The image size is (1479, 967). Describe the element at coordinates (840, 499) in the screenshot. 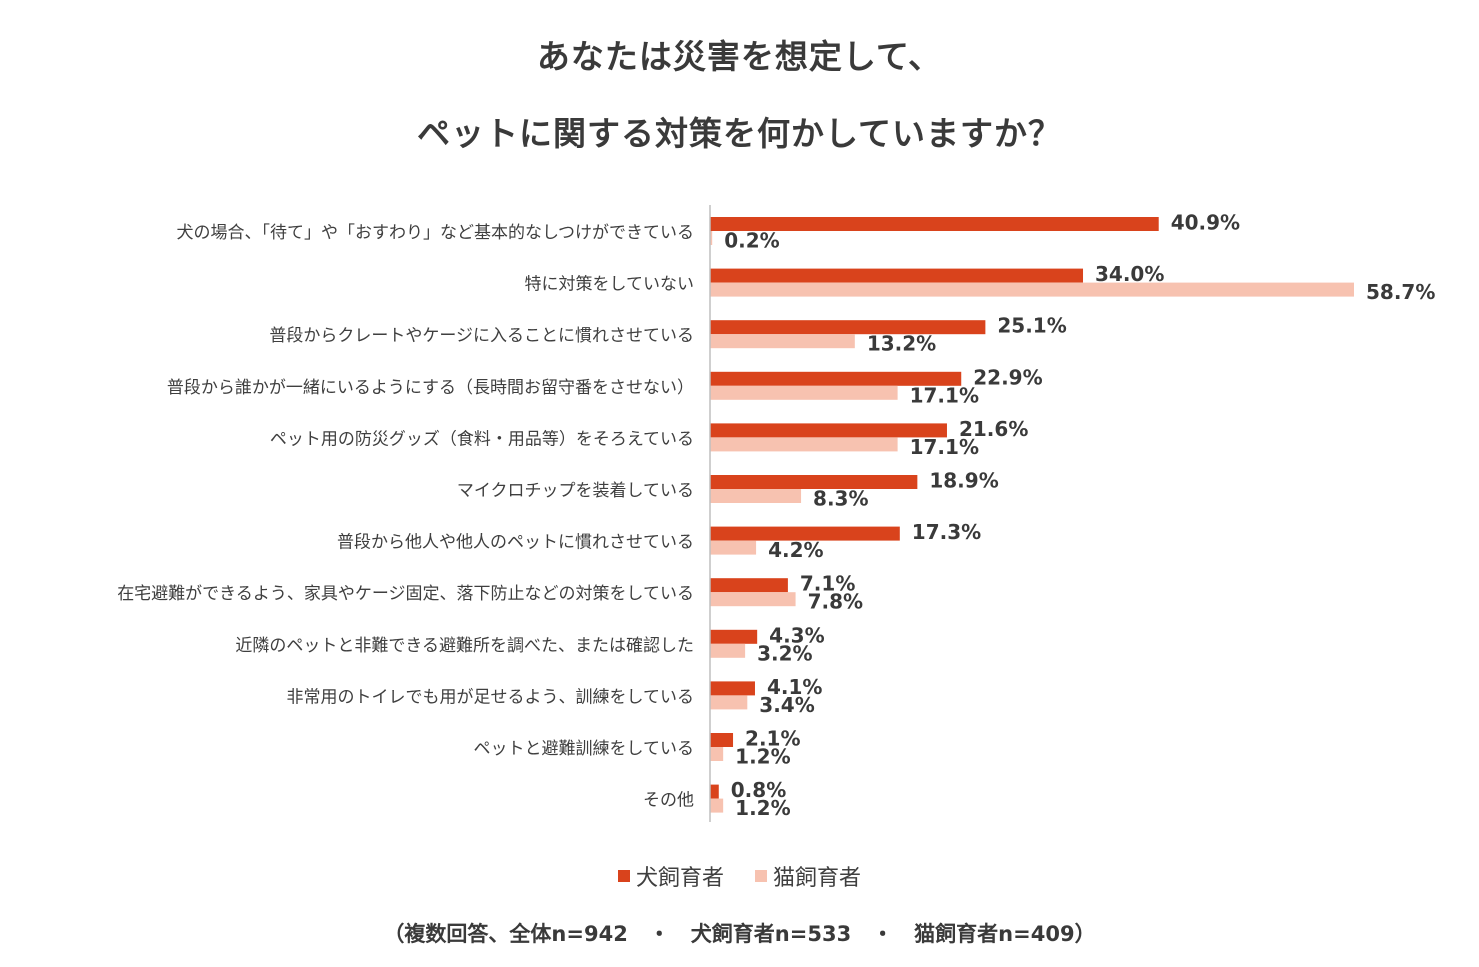

I see `data-label-cat: 8.3%` at that location.